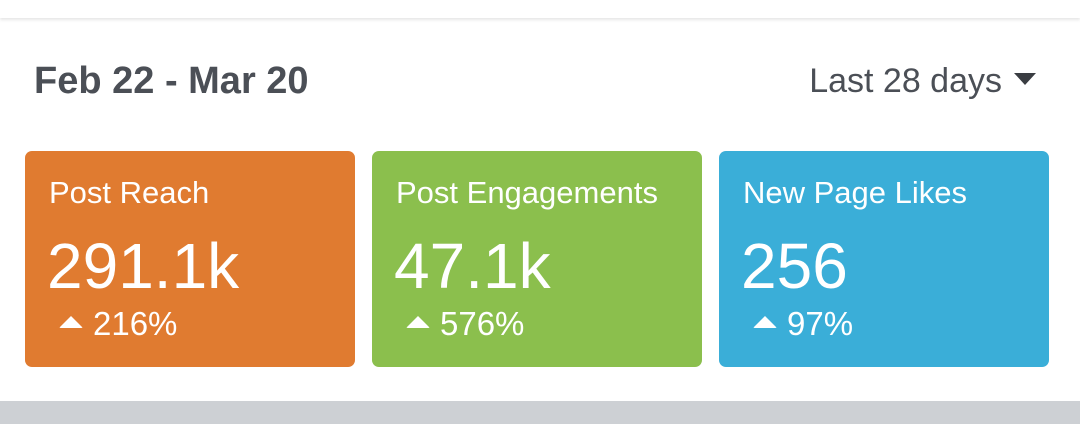 The width and height of the screenshot is (1080, 424). What do you see at coordinates (540, 412) in the screenshot?
I see `section-divider` at bounding box center [540, 412].